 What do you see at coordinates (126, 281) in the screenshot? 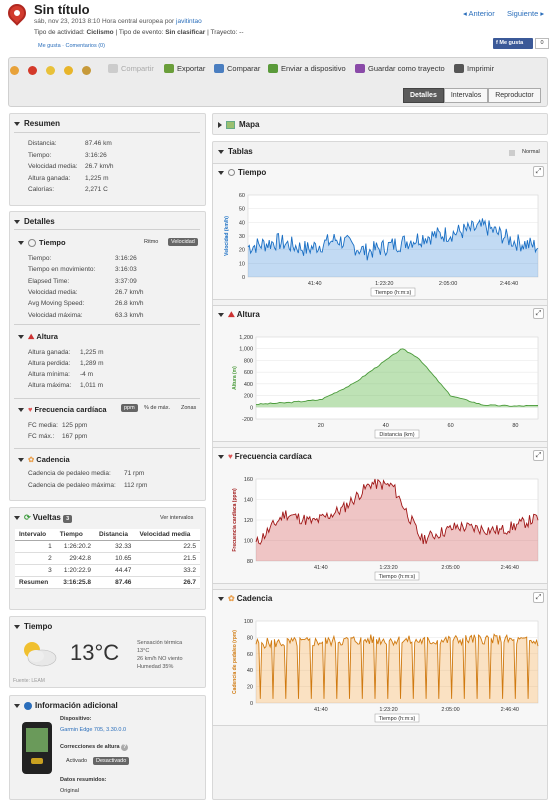
I see `time-stat-value: 3:37:09` at bounding box center [126, 281].